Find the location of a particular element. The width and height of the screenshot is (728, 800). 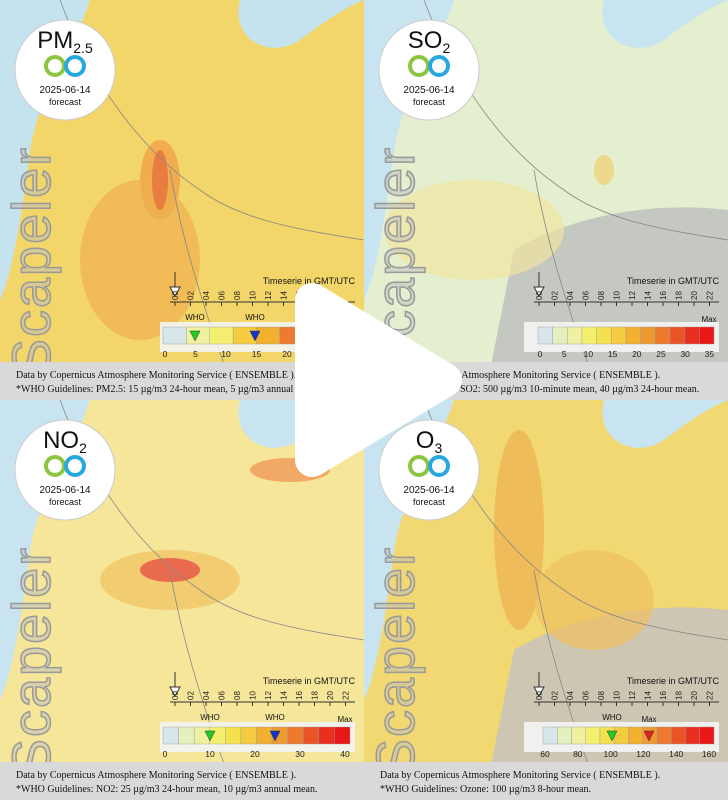

pollutant: PM is located at coordinates (55, 40).